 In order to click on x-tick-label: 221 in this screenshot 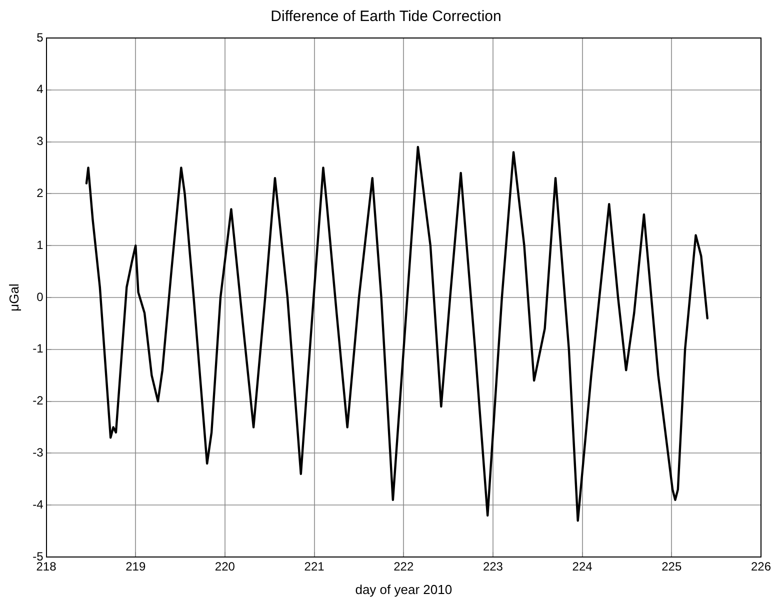, I will do `click(314, 567)`.